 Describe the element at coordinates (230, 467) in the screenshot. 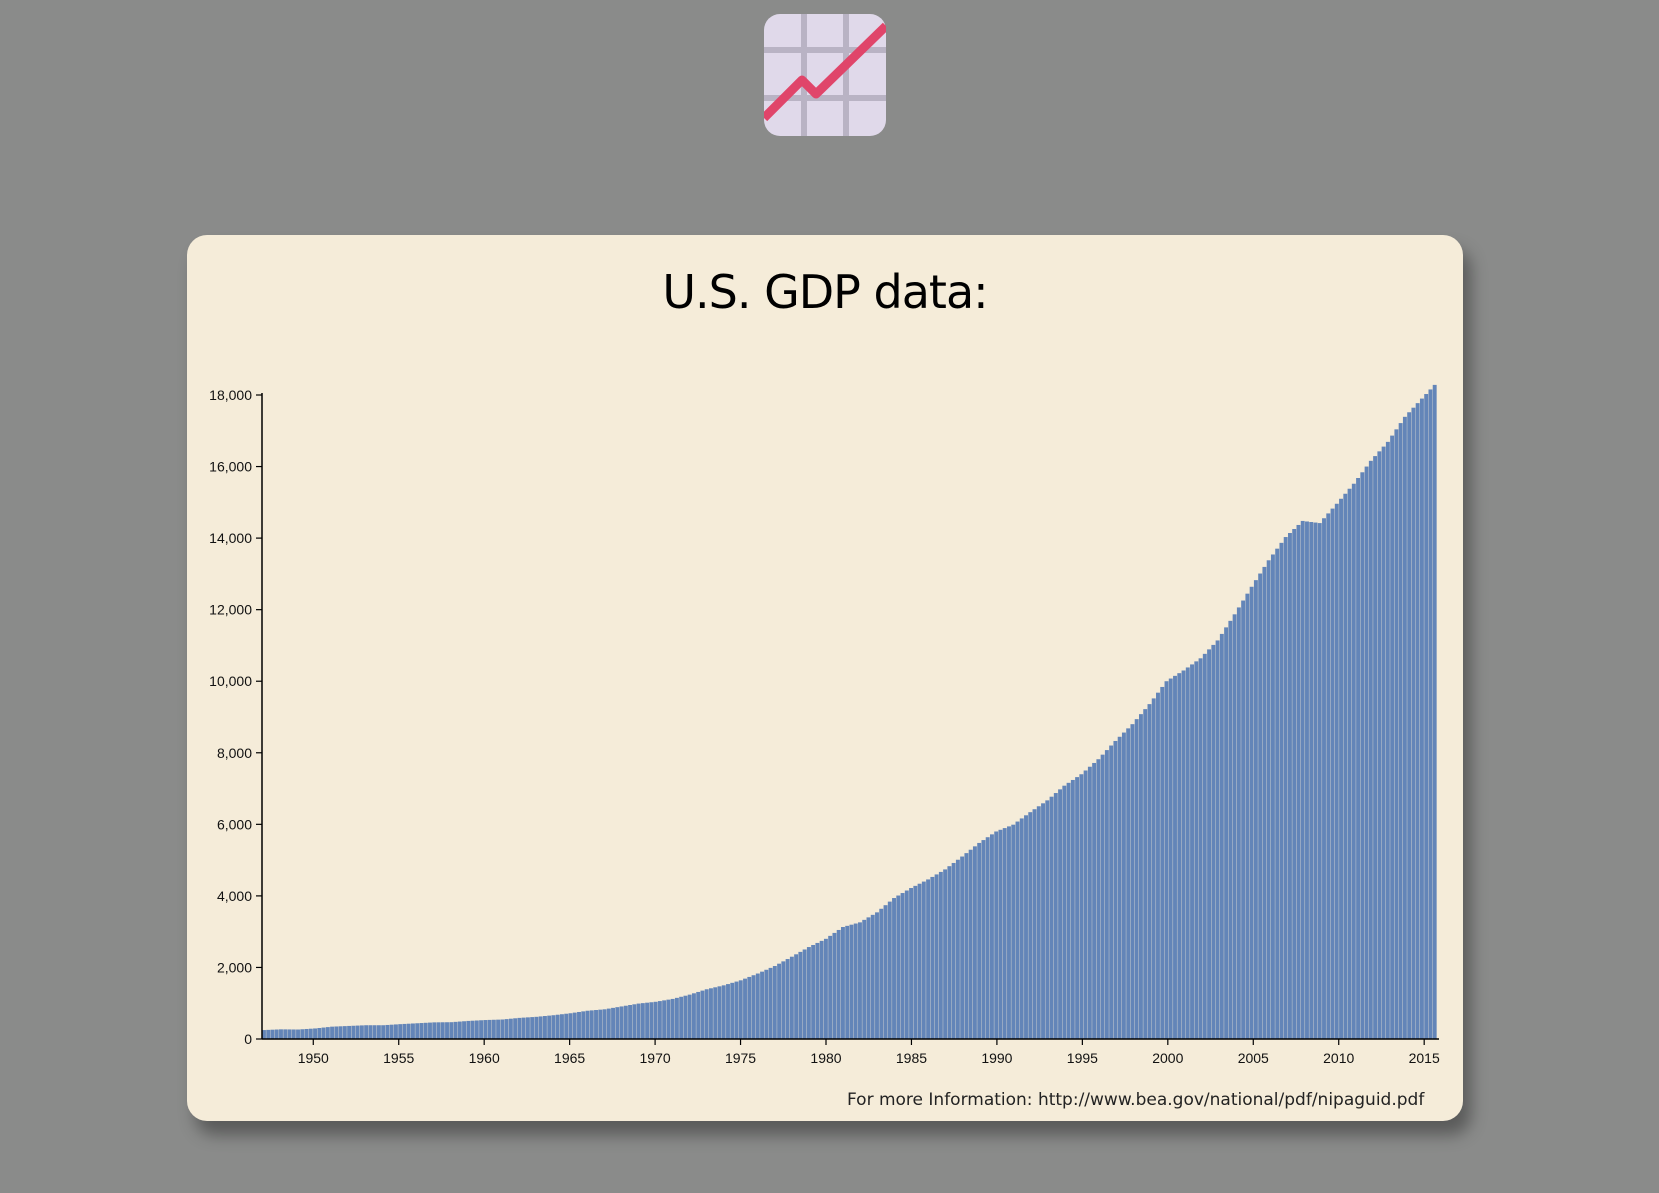

I see `y-tick-label: 16,000` at that location.